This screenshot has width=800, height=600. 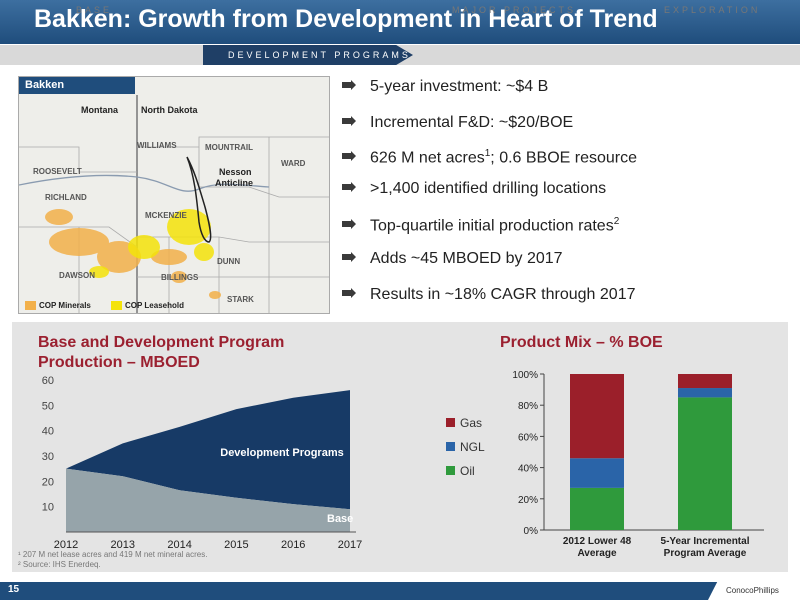 I want to click on bar-category-label: Average, so click(x=597, y=553).